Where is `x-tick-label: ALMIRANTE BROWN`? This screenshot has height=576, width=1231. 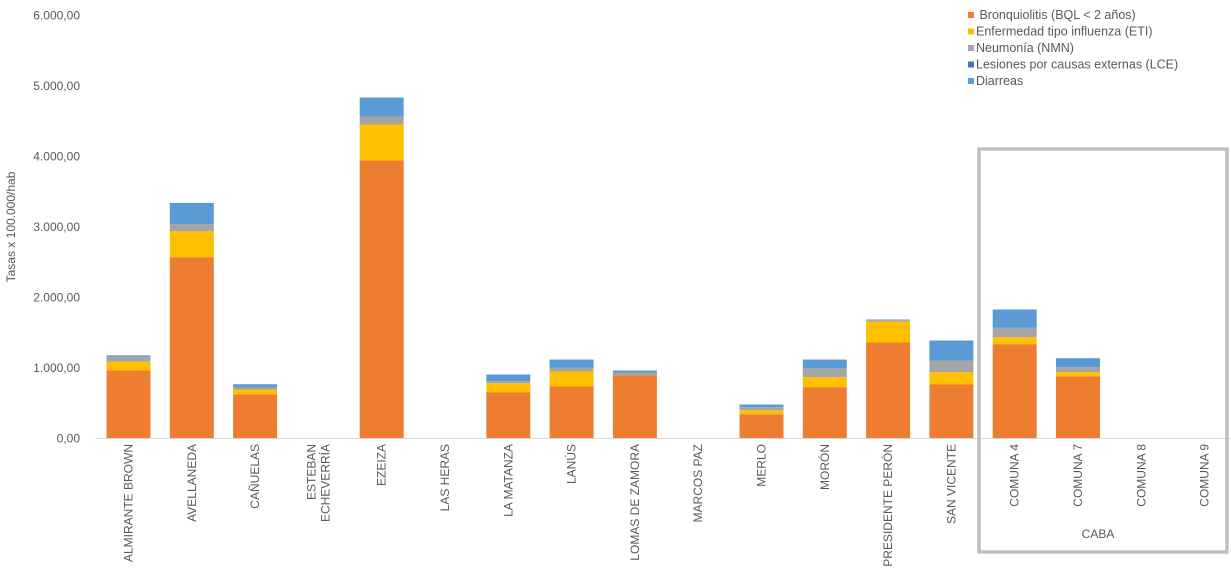
x-tick-label: ALMIRANTE BROWN is located at coordinates (129, 503).